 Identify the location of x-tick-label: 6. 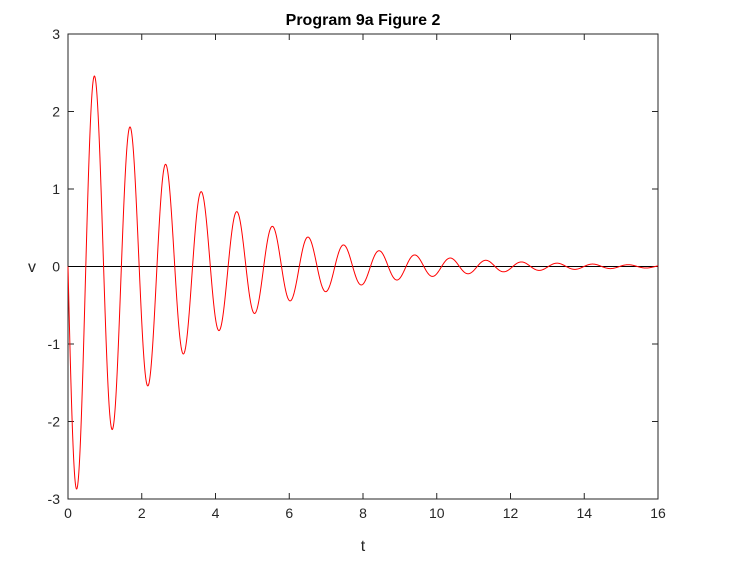
(289, 513).